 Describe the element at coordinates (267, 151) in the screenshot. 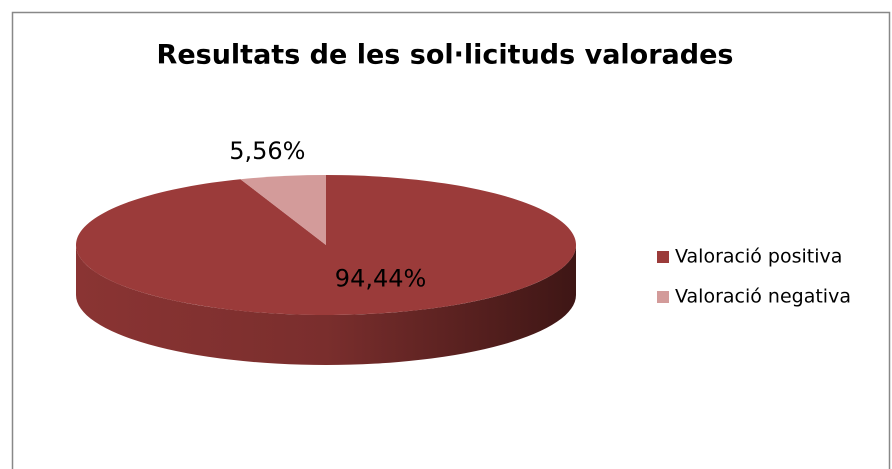

I see `data-label: 5,56%` at that location.